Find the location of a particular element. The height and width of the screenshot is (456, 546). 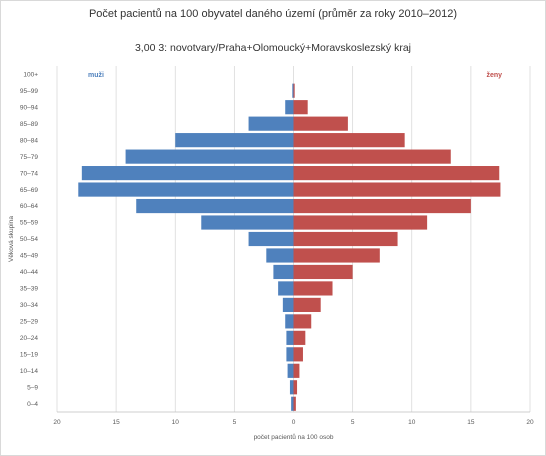

bar-zeny-50–54 is located at coordinates (345, 239).